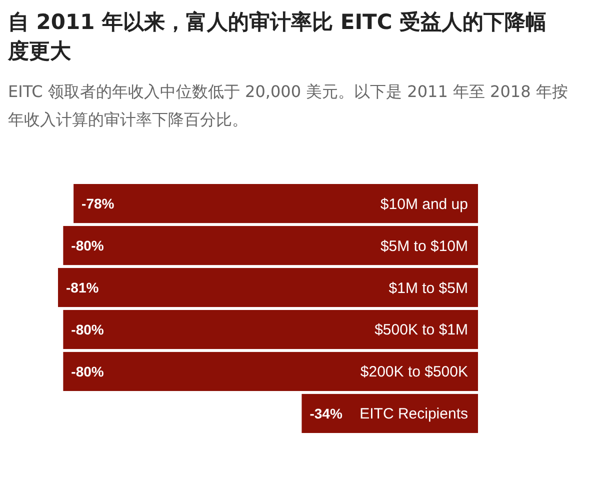  What do you see at coordinates (98, 203) in the screenshot?
I see `data-label: -78%` at bounding box center [98, 203].